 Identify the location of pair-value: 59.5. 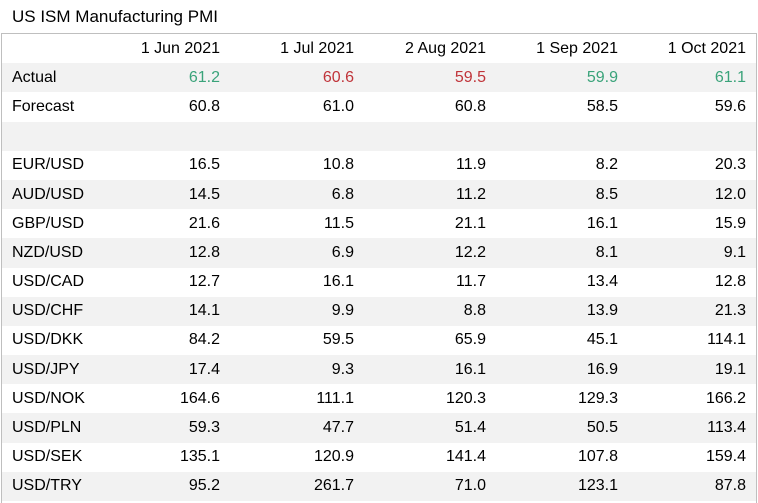
(338, 340).